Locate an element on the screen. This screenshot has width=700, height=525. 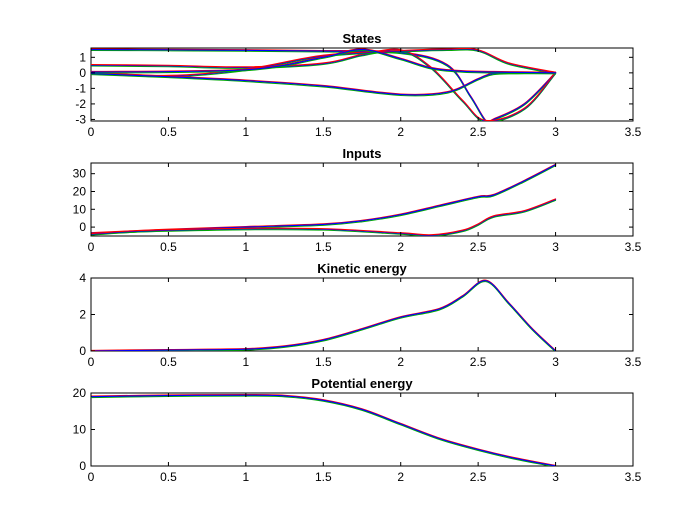
subplot-title: Inputs is located at coordinates (362, 153).